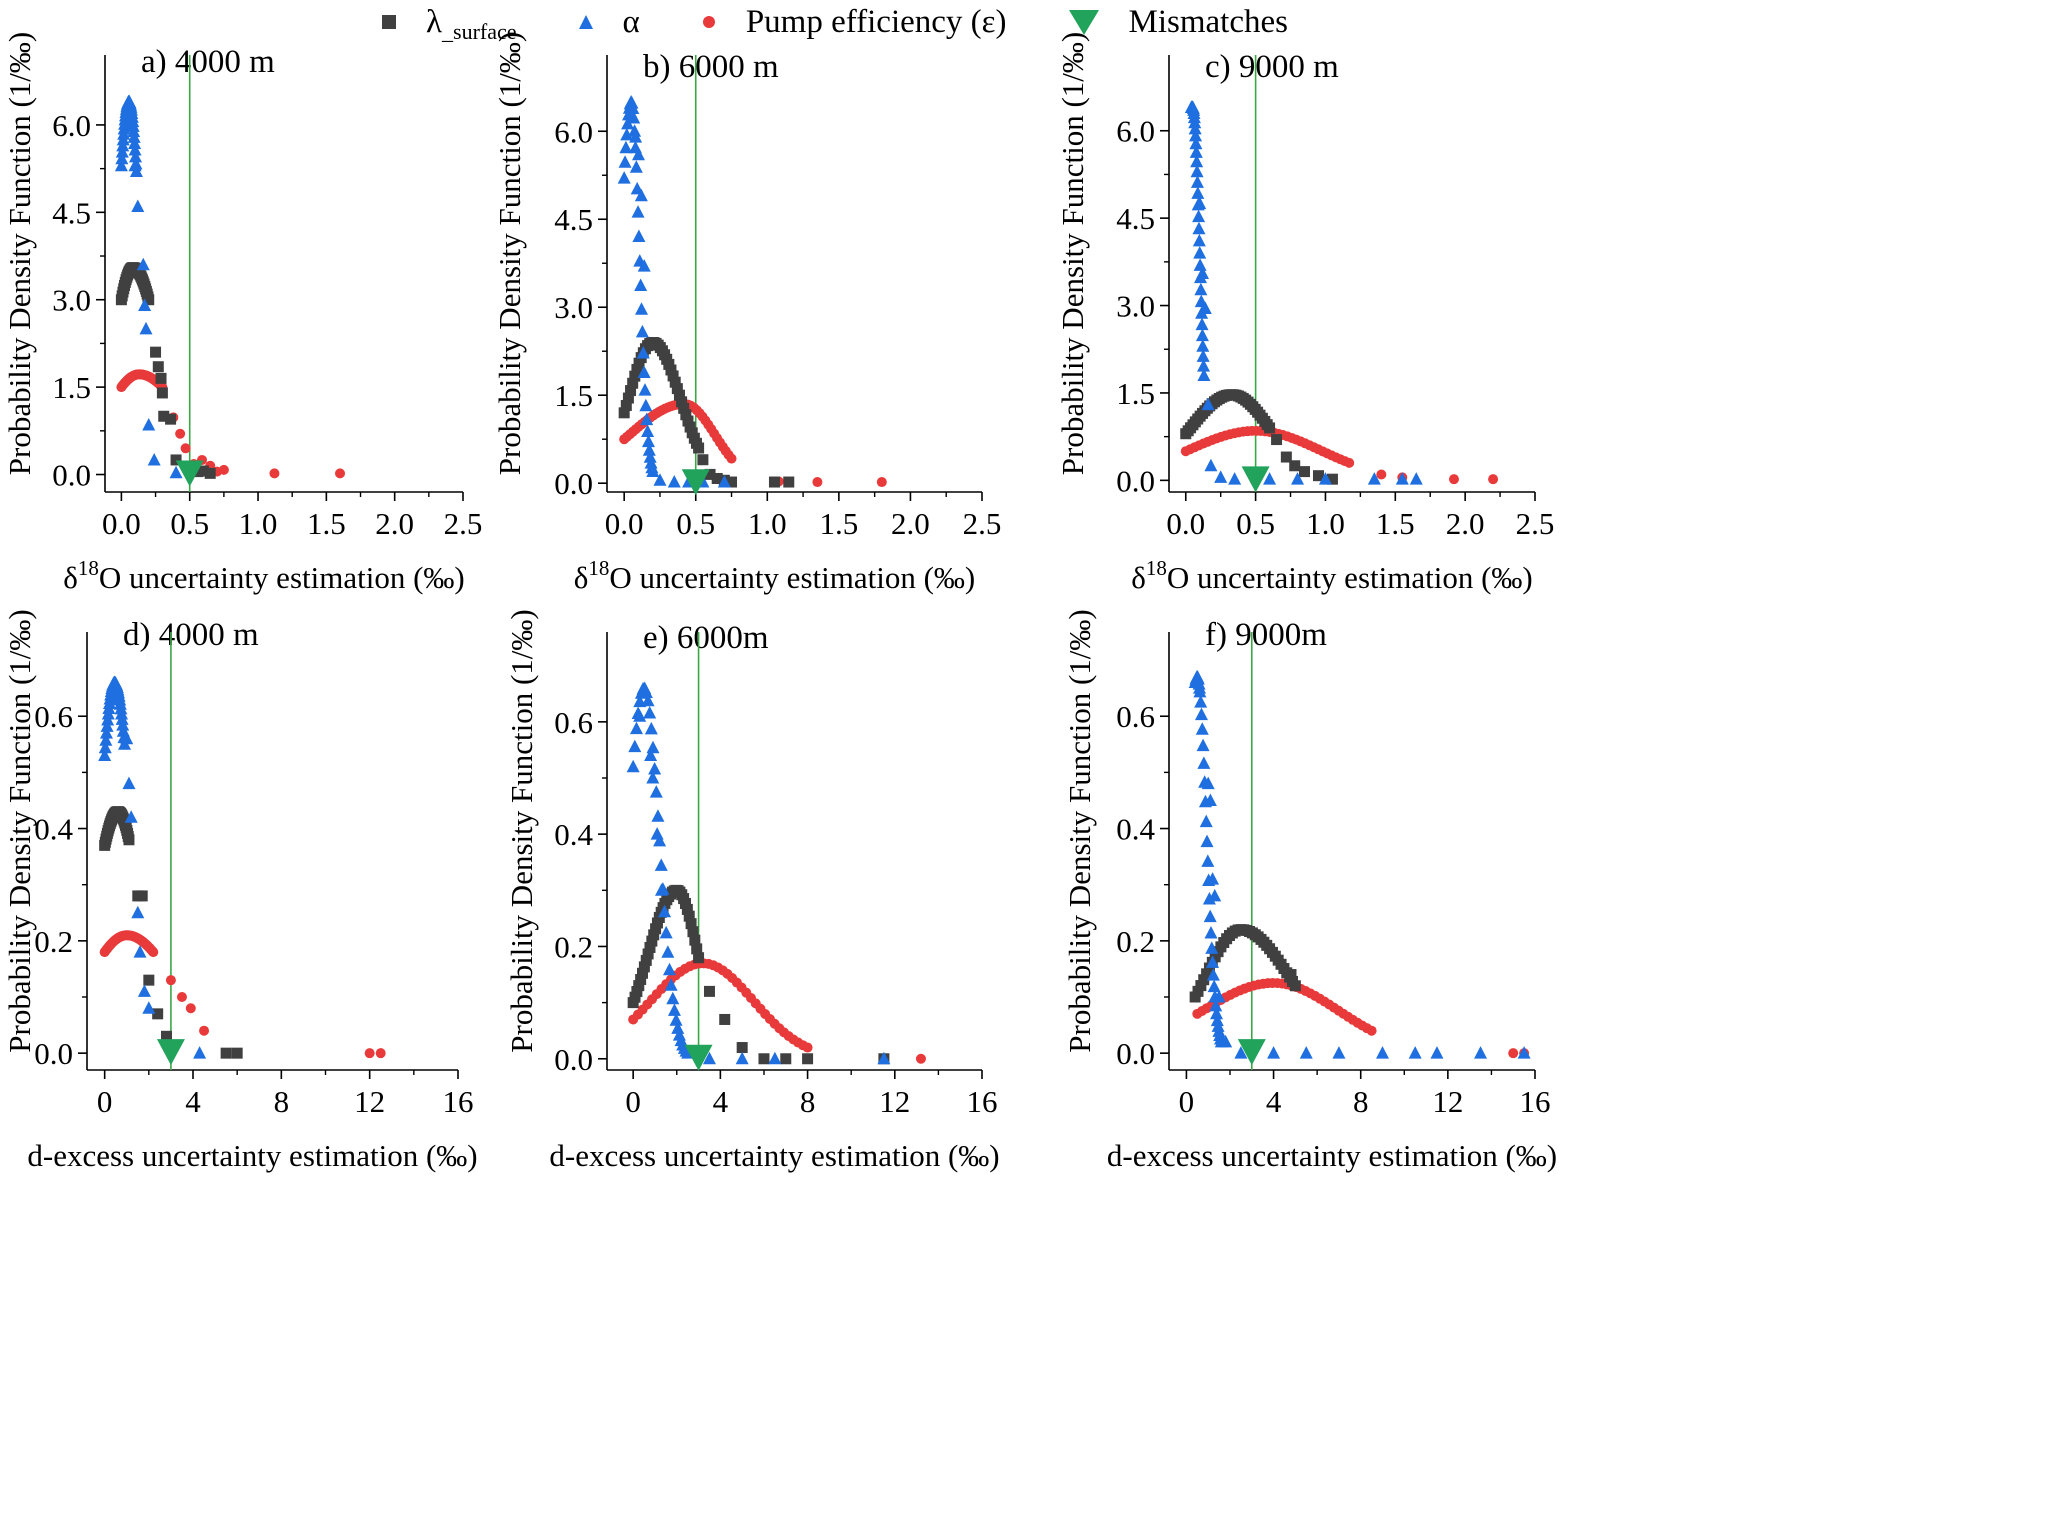 The width and height of the screenshot is (2067, 1524). What do you see at coordinates (258, 523) in the screenshot?
I see `x-tick-label: 1.0` at bounding box center [258, 523].